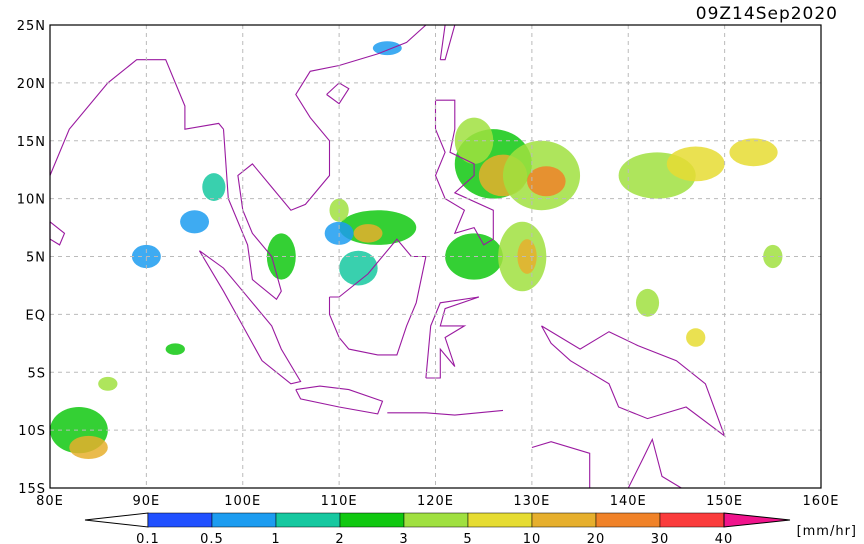 Image resolution: width=864 pixels, height=544 pixels. What do you see at coordinates (116, 520) in the screenshot?
I see `colorbar-low-end` at bounding box center [116, 520].